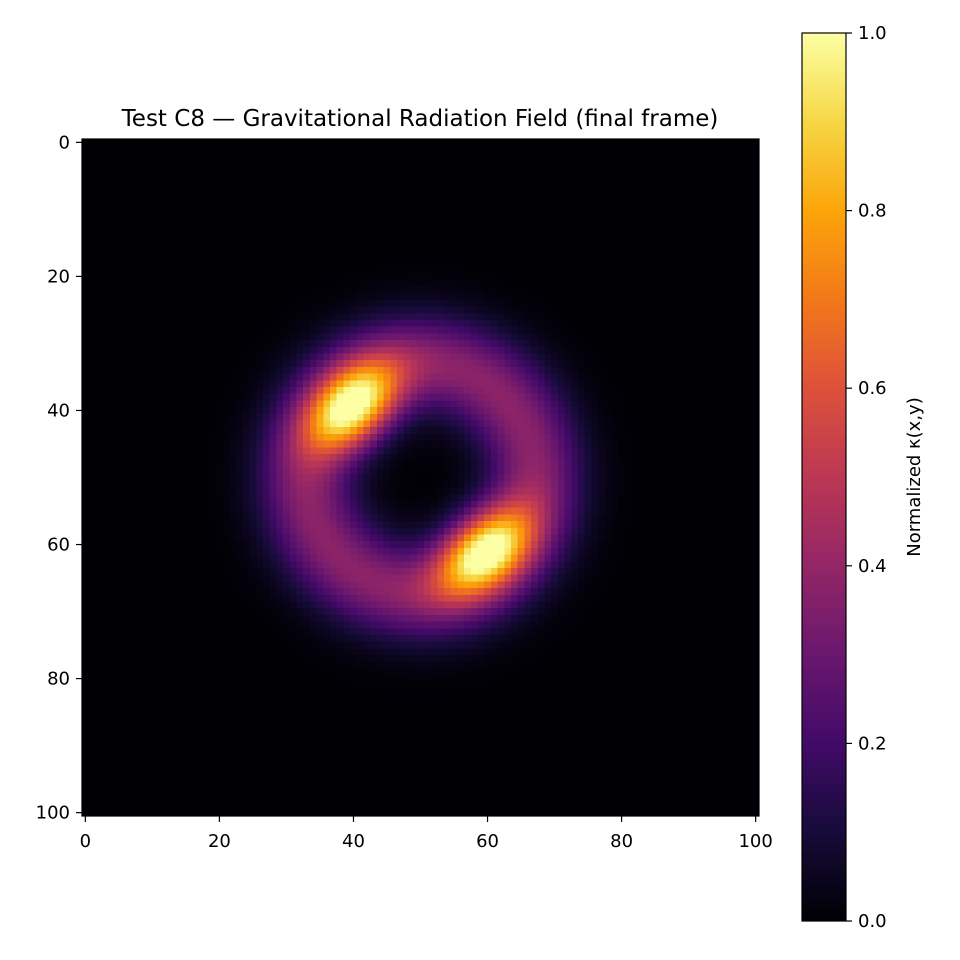 This screenshot has height=960, width=960. Describe the element at coordinates (872, 211) in the screenshot. I see `colorbar-tick-label: 0.8` at that location.